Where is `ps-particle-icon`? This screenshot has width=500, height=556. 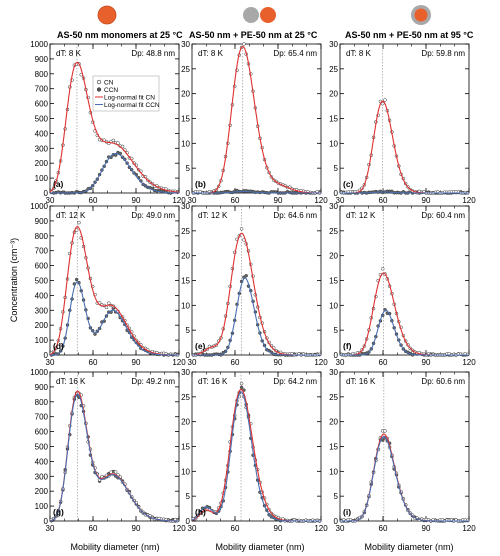 ps-particle-icon is located at coordinates (251, 15).